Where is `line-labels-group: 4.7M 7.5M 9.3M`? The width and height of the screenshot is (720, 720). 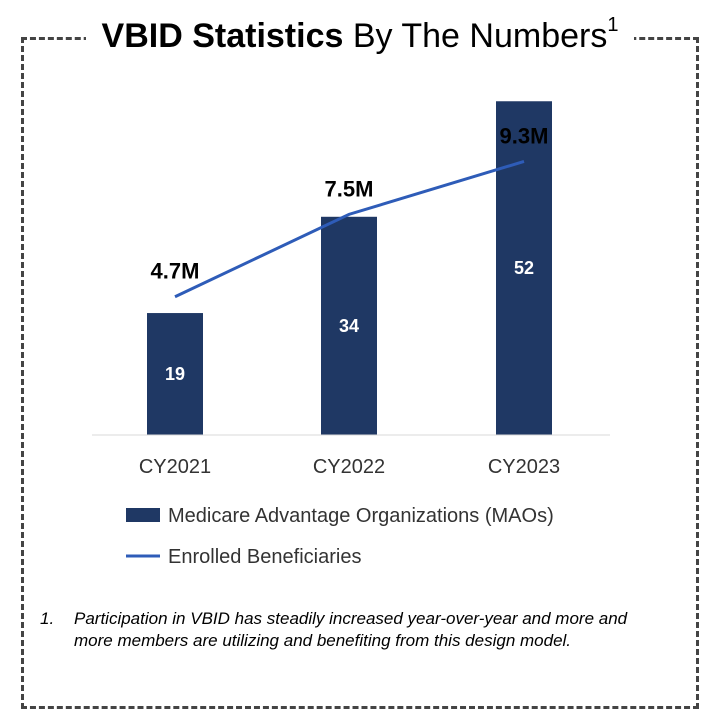
line-labels-group: 4.7M 7.5M 9.3M is located at coordinates (350, 203).